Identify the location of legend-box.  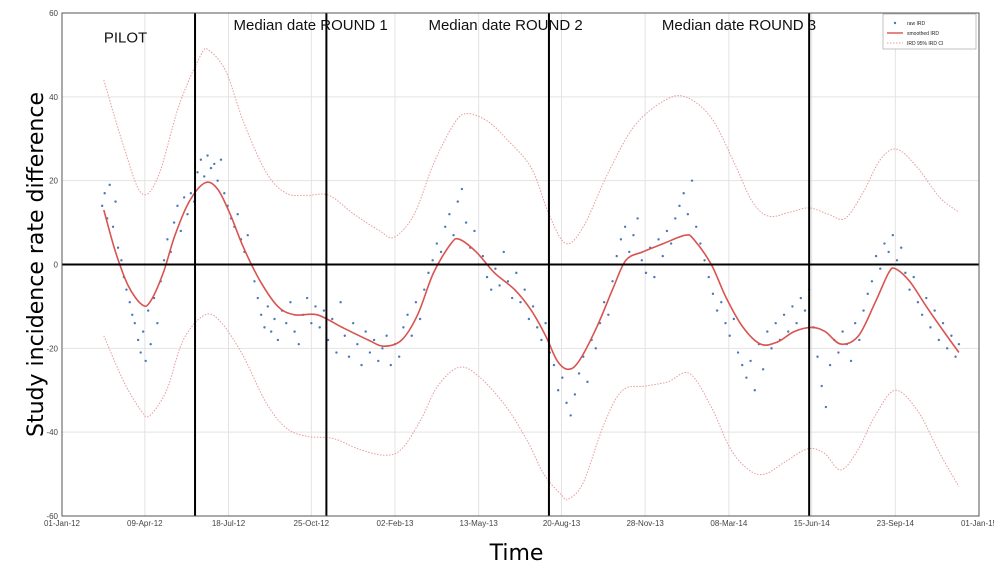
(929, 31).